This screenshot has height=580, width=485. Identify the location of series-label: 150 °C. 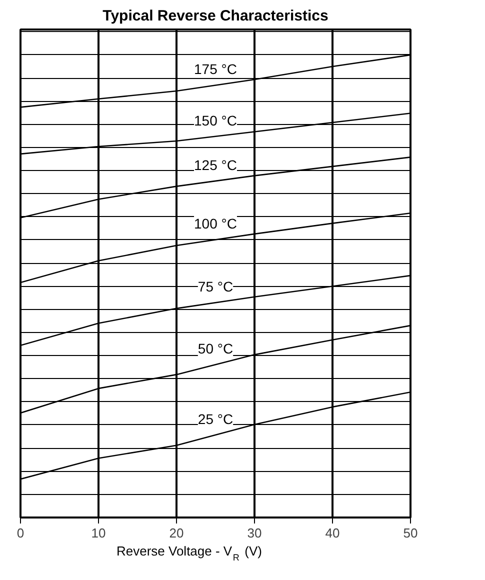
(215, 120).